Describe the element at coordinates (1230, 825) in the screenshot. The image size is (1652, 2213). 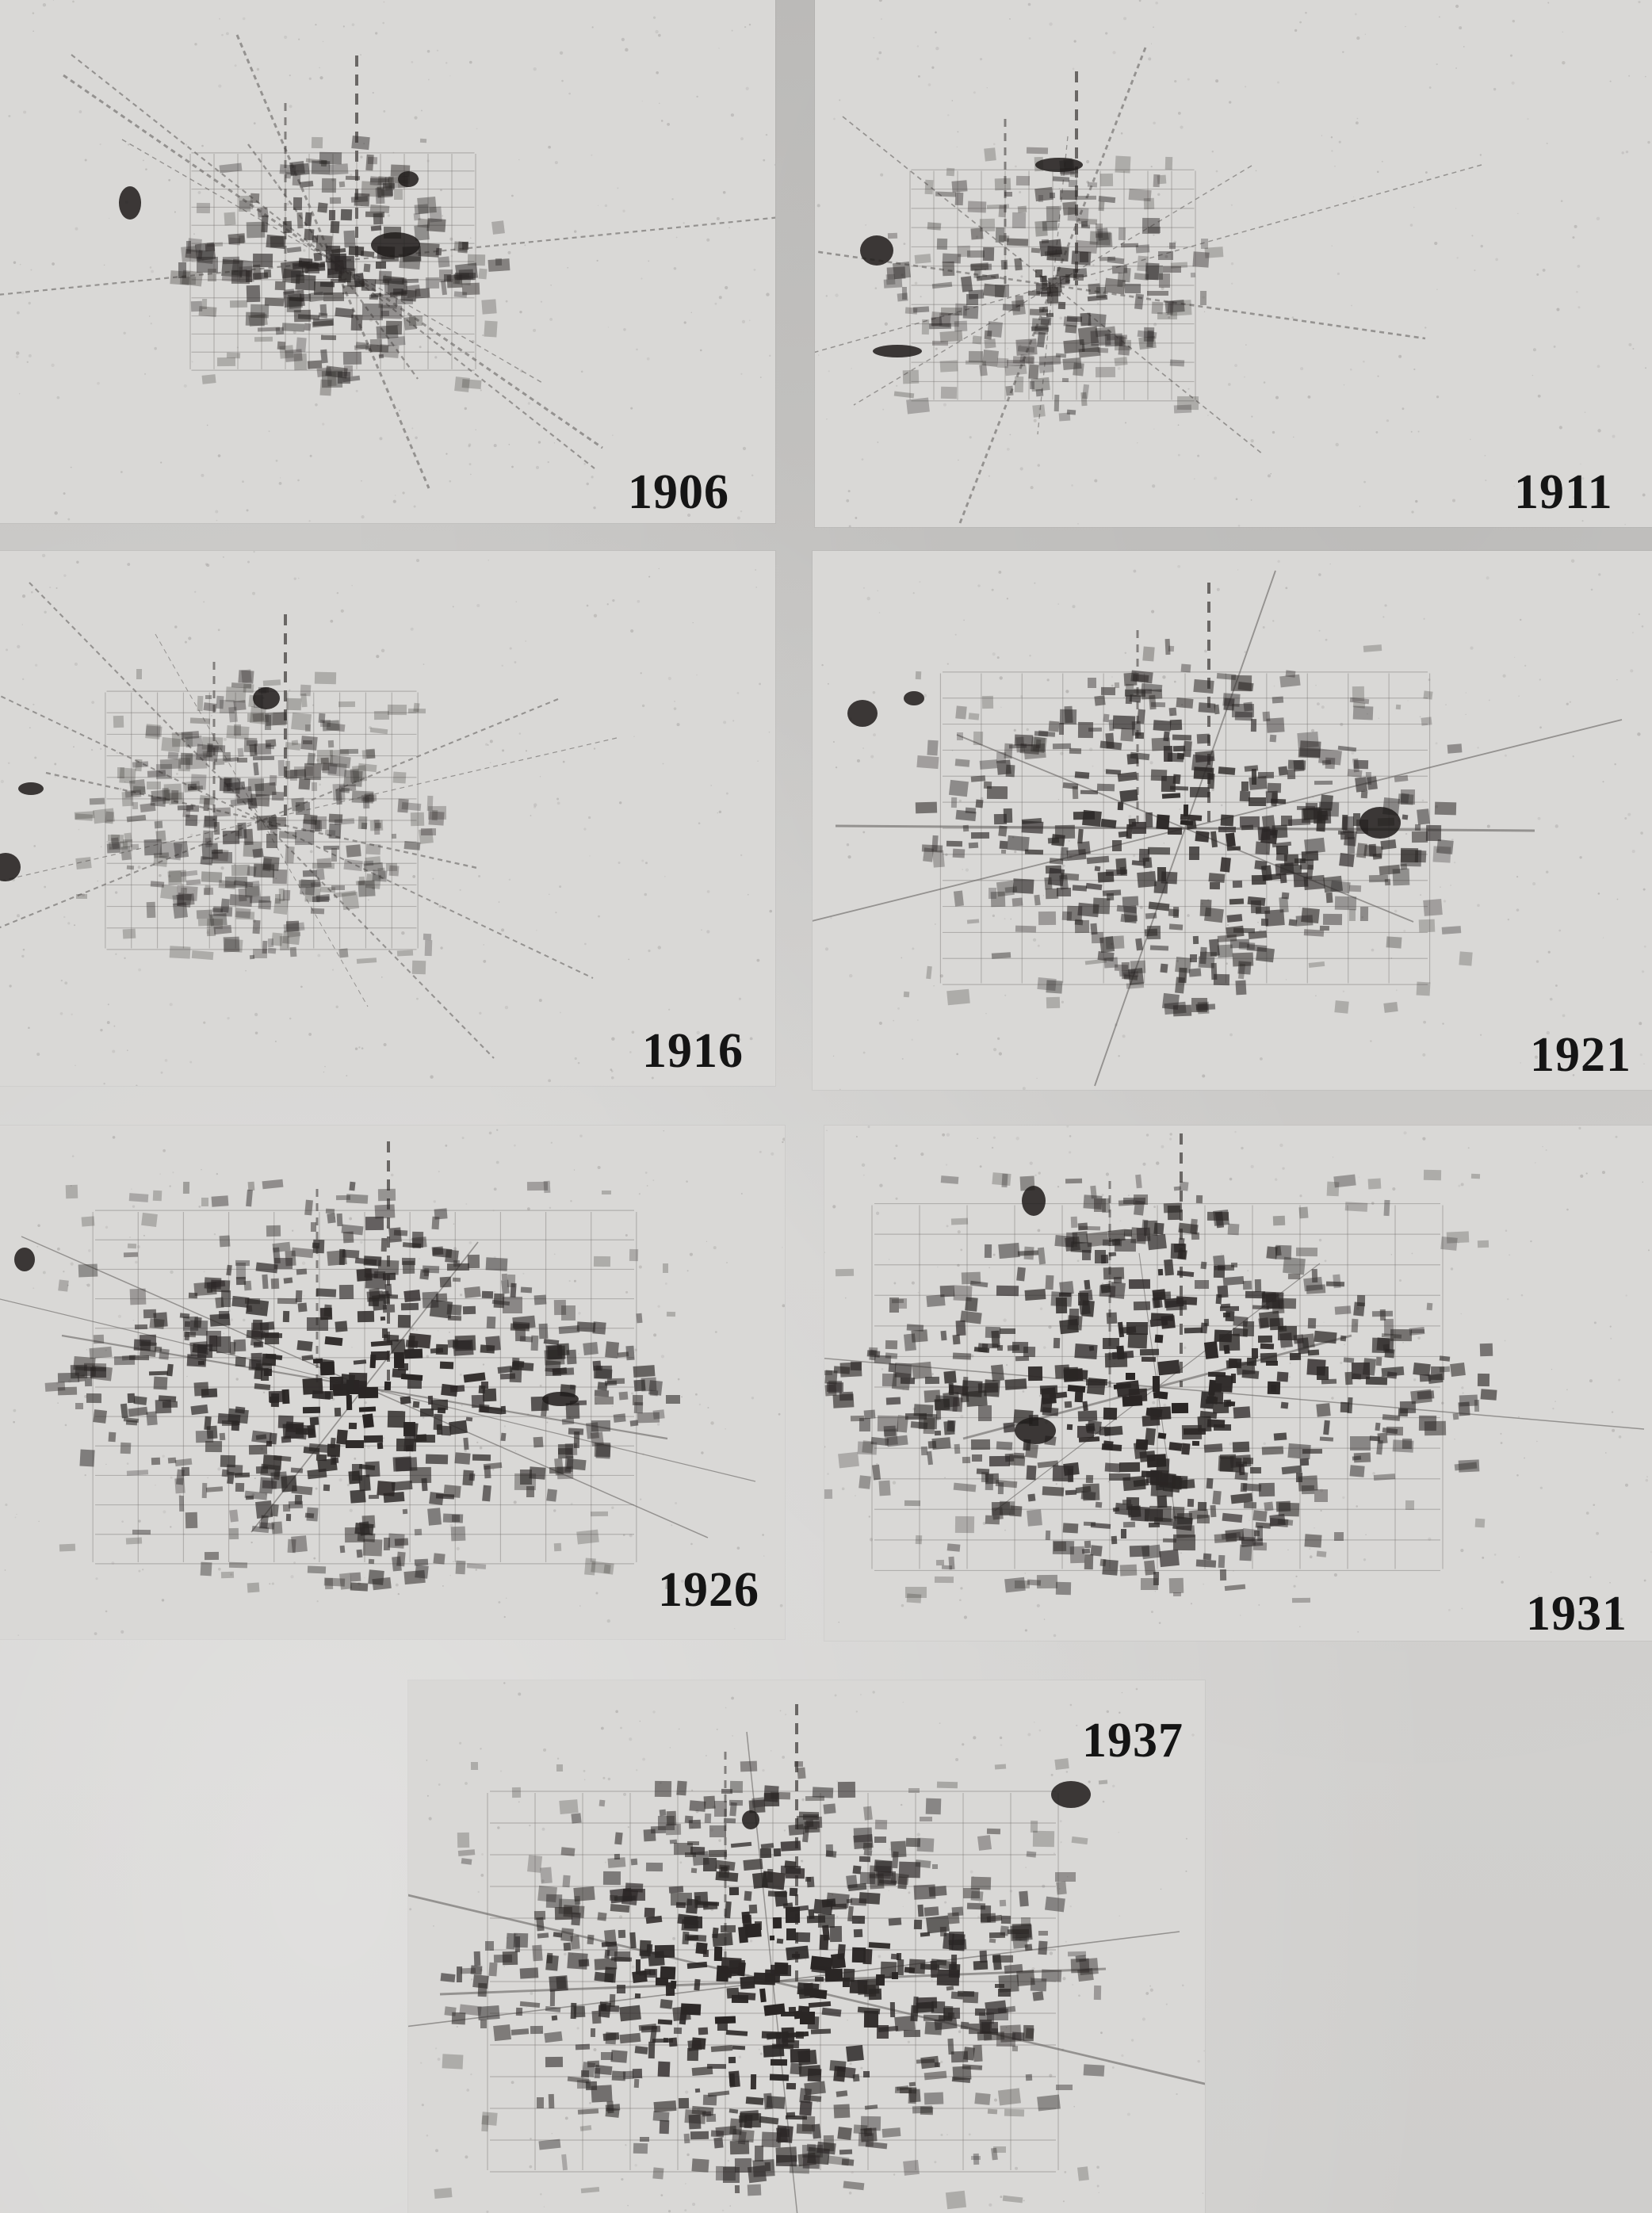
I see `urban-growth-map-1921` at that location.